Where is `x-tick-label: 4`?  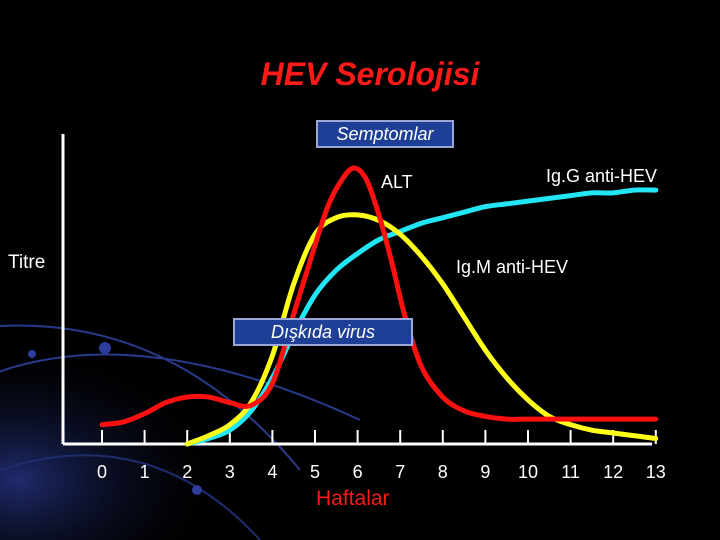 x-tick-label: 4 is located at coordinates (272, 472).